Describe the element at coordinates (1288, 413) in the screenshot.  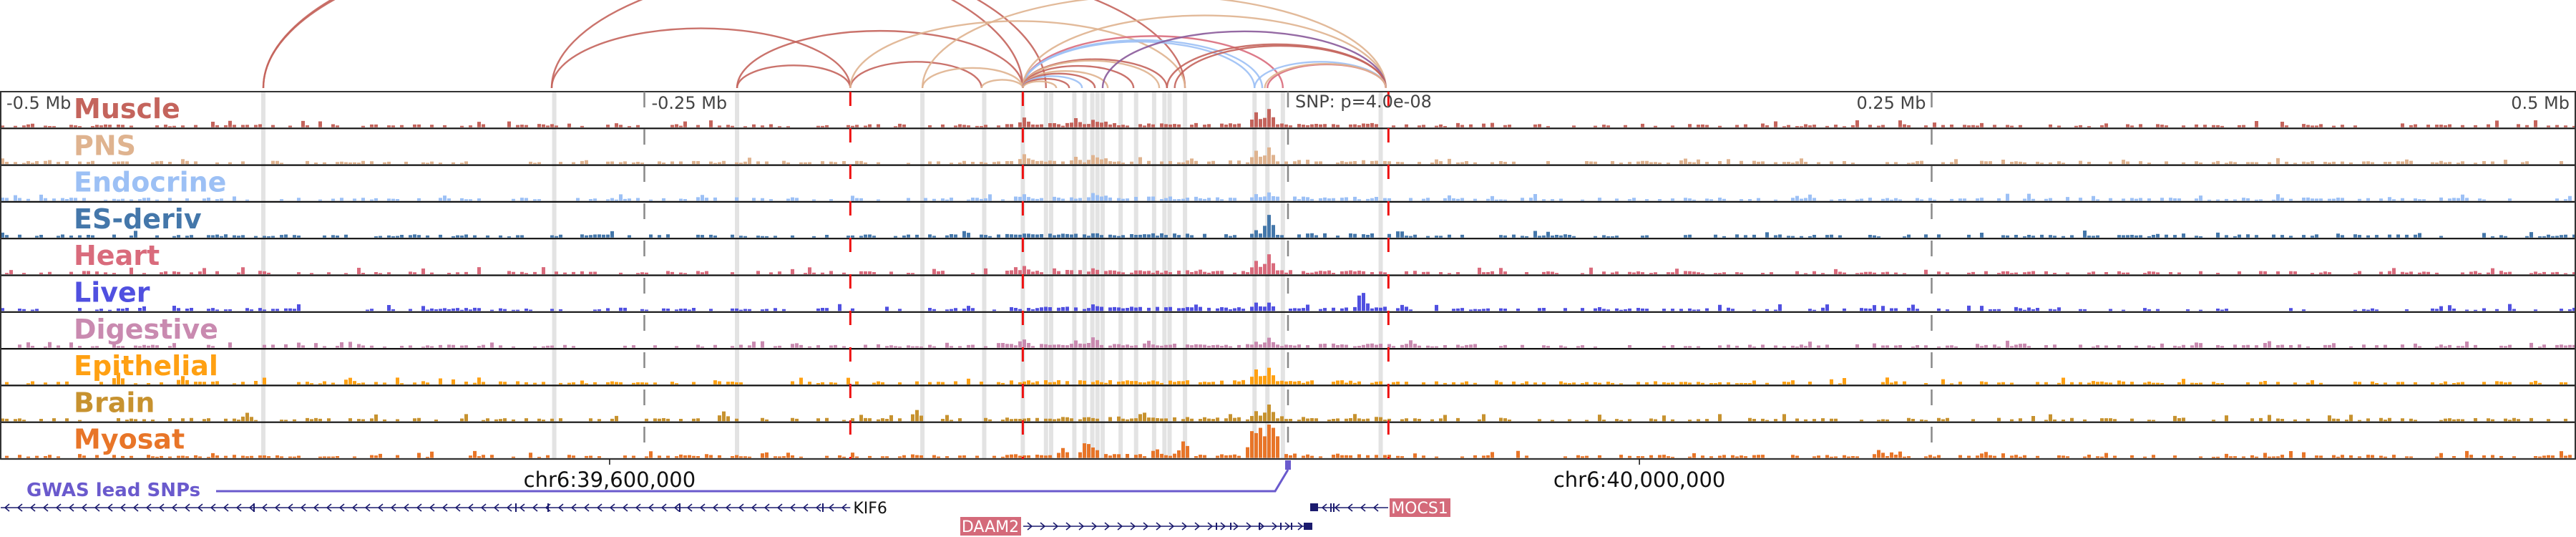
I see `track-brain` at that location.